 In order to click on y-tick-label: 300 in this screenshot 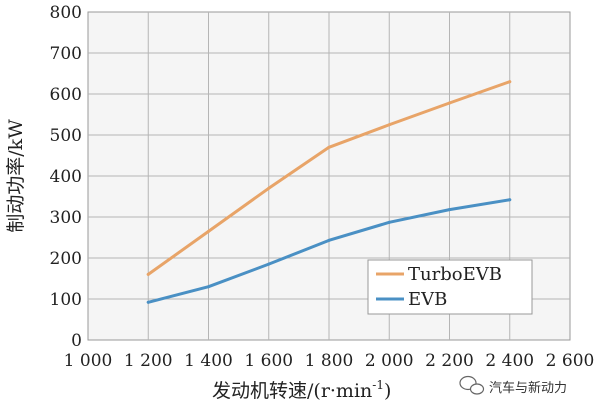, I will do `click(66, 218)`.